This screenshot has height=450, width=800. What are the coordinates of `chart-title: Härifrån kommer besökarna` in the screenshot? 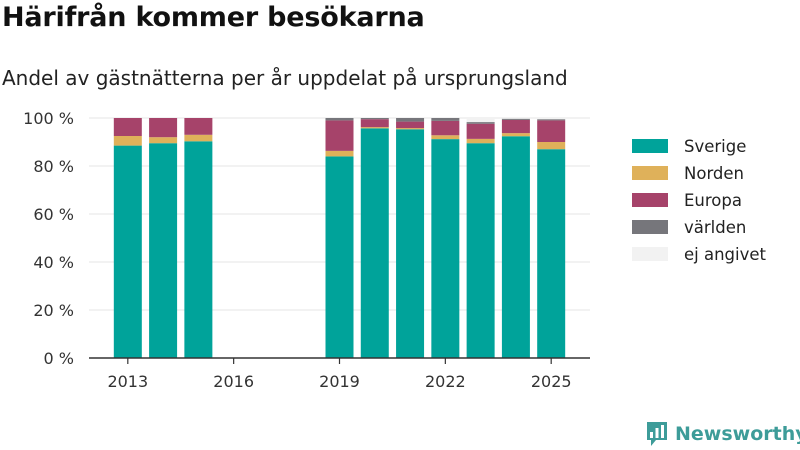 It's located at (213, 17).